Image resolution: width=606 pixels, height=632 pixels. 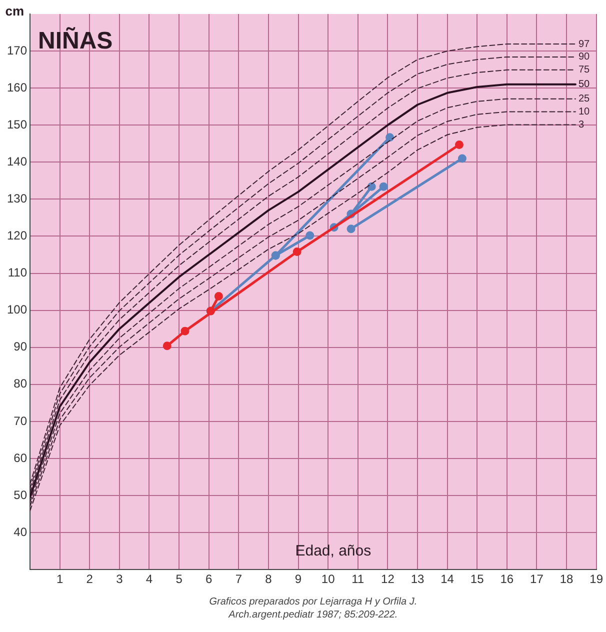 What do you see at coordinates (17, 309) in the screenshot?
I see `y-tick-label: 100` at bounding box center [17, 309].